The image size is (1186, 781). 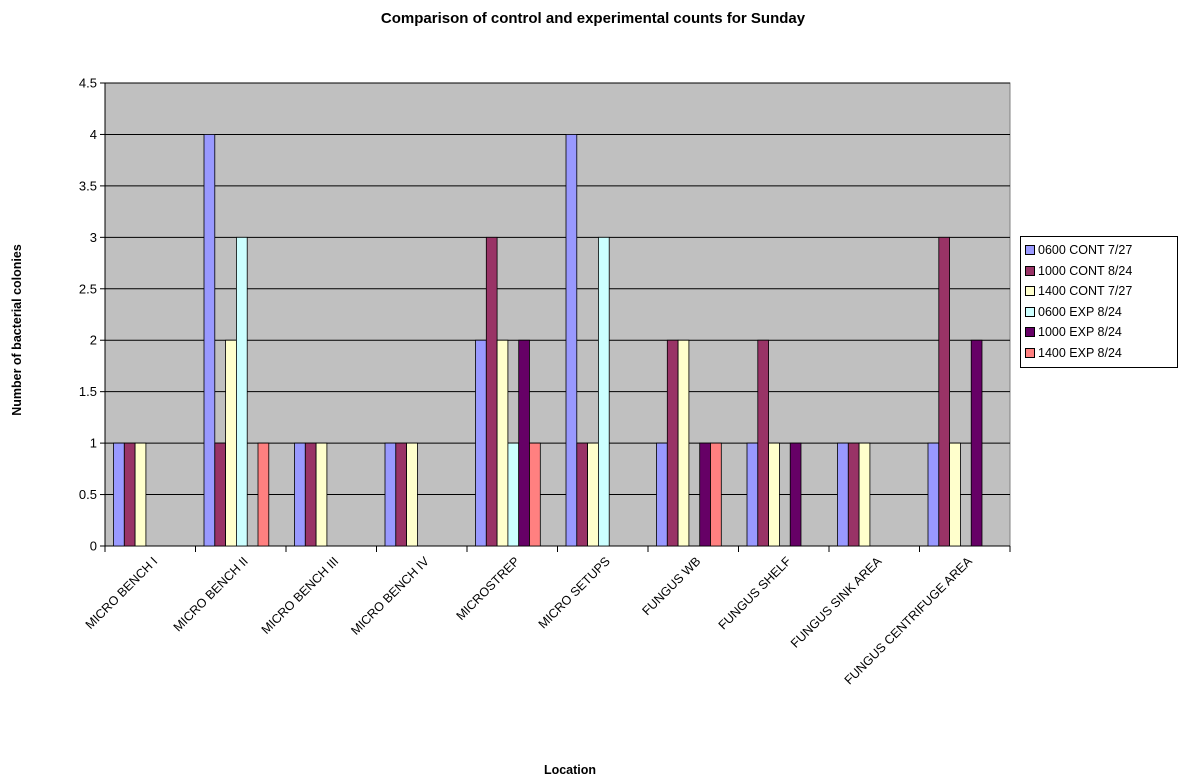 What do you see at coordinates (1080, 352) in the screenshot?
I see `legend-label: 1400 EXP 8/24` at bounding box center [1080, 352].